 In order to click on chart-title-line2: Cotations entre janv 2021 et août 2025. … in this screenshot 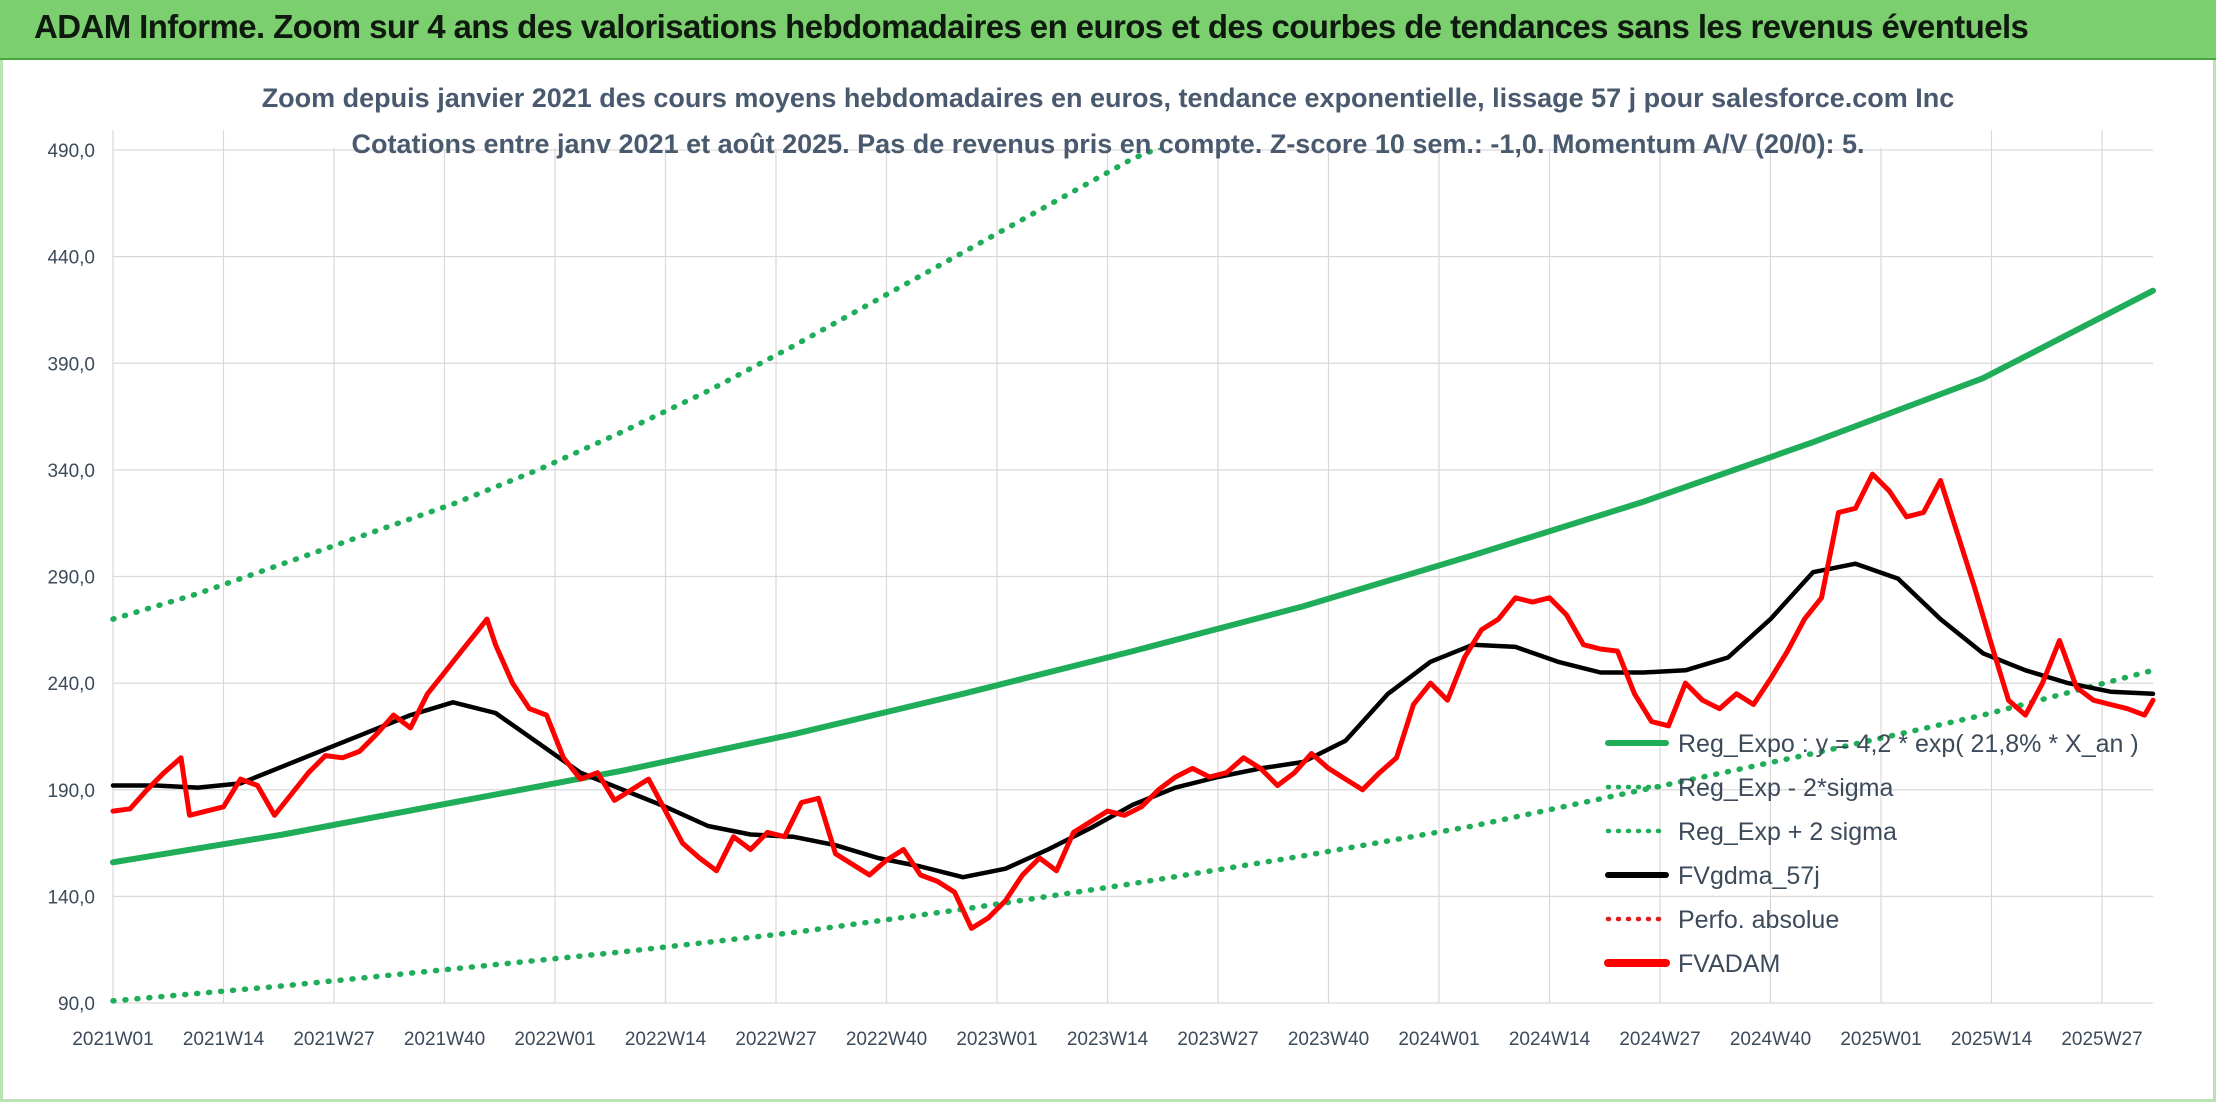, I will do `click(1107, 144)`.